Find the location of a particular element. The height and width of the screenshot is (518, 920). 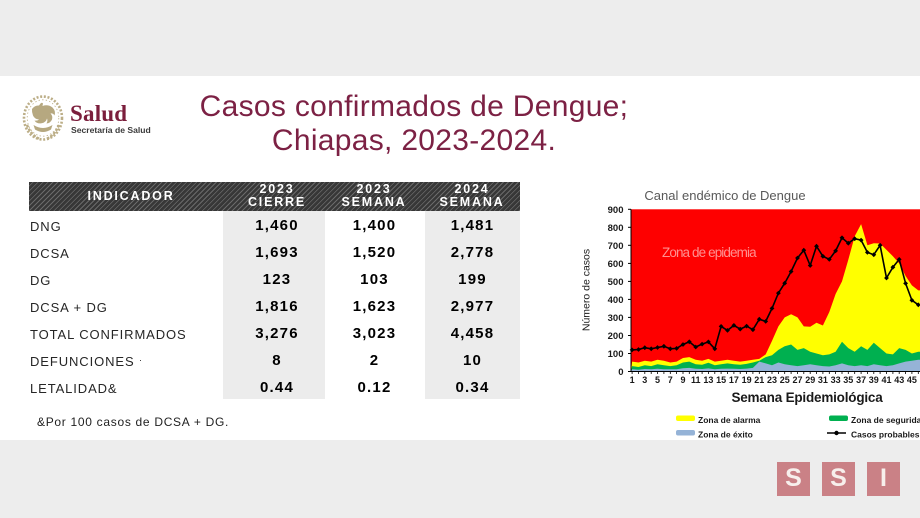

svg-text: 800 is located at coordinates (616, 228).